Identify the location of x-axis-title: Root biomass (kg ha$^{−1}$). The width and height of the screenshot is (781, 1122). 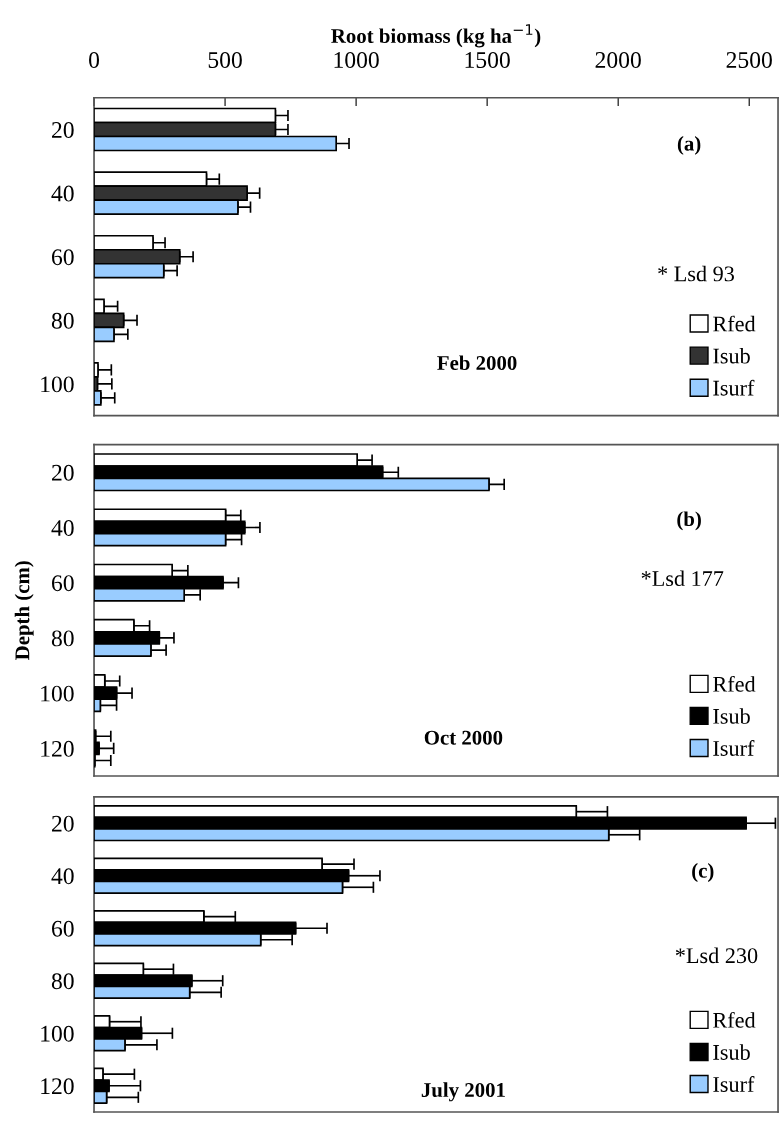
(436, 36).